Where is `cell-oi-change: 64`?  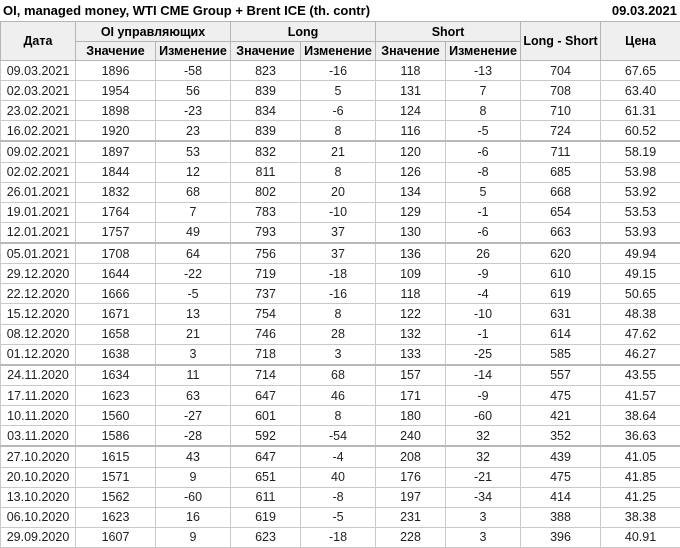
cell-oi-change: 64 is located at coordinates (193, 253).